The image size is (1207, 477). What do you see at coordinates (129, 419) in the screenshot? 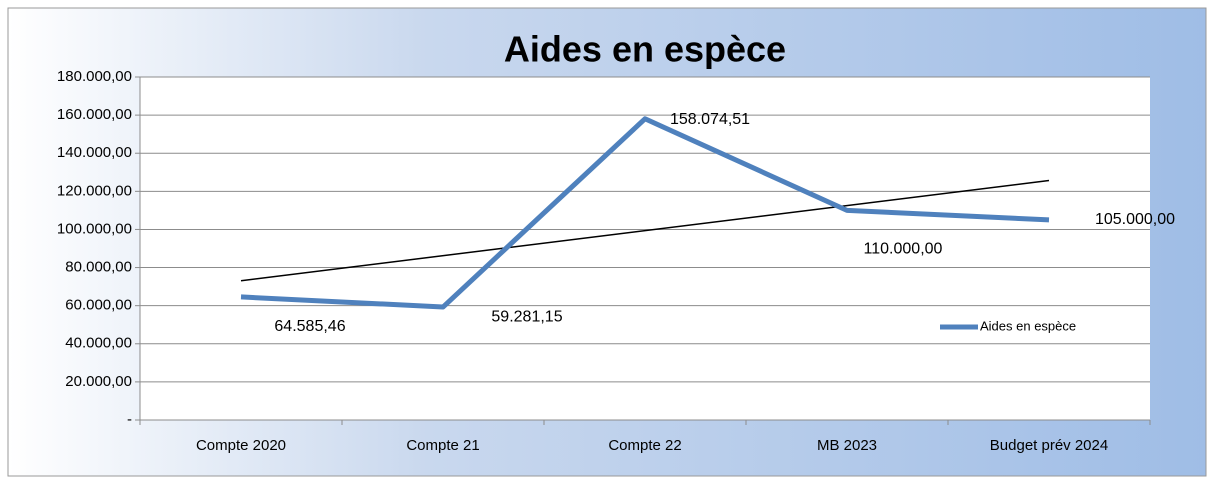
I see `y-tick-label: -` at bounding box center [129, 419].